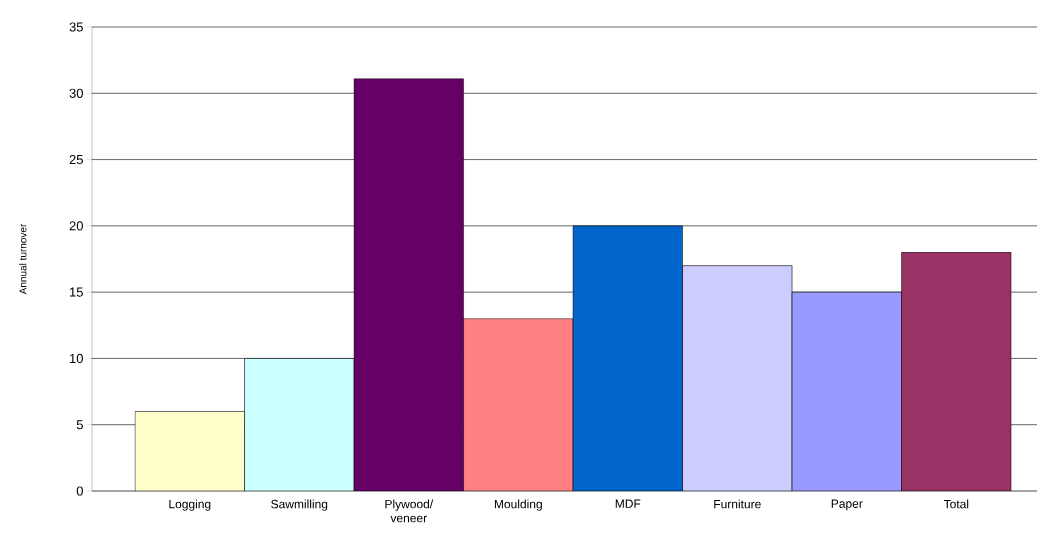 The image size is (1048, 558). I want to click on x-tick-label: Sawmilling, so click(299, 505).